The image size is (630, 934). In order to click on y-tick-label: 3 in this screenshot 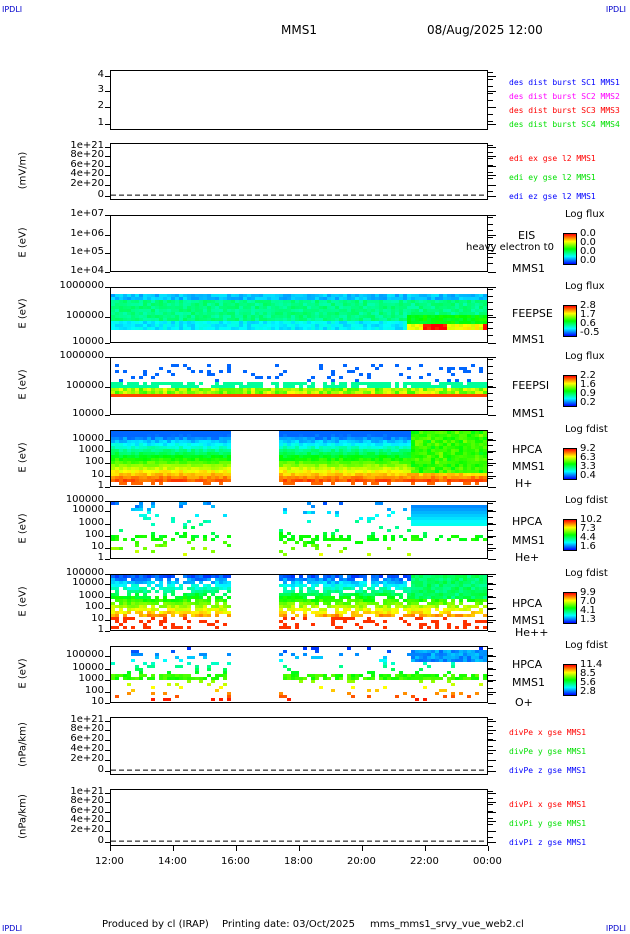, I will do `click(100, 89)`.